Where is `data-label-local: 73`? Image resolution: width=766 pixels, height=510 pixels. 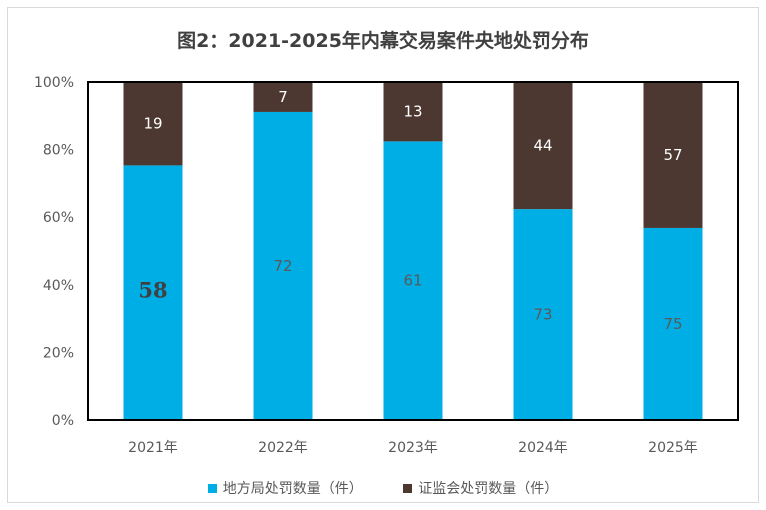 data-label-local: 73 is located at coordinates (542, 315).